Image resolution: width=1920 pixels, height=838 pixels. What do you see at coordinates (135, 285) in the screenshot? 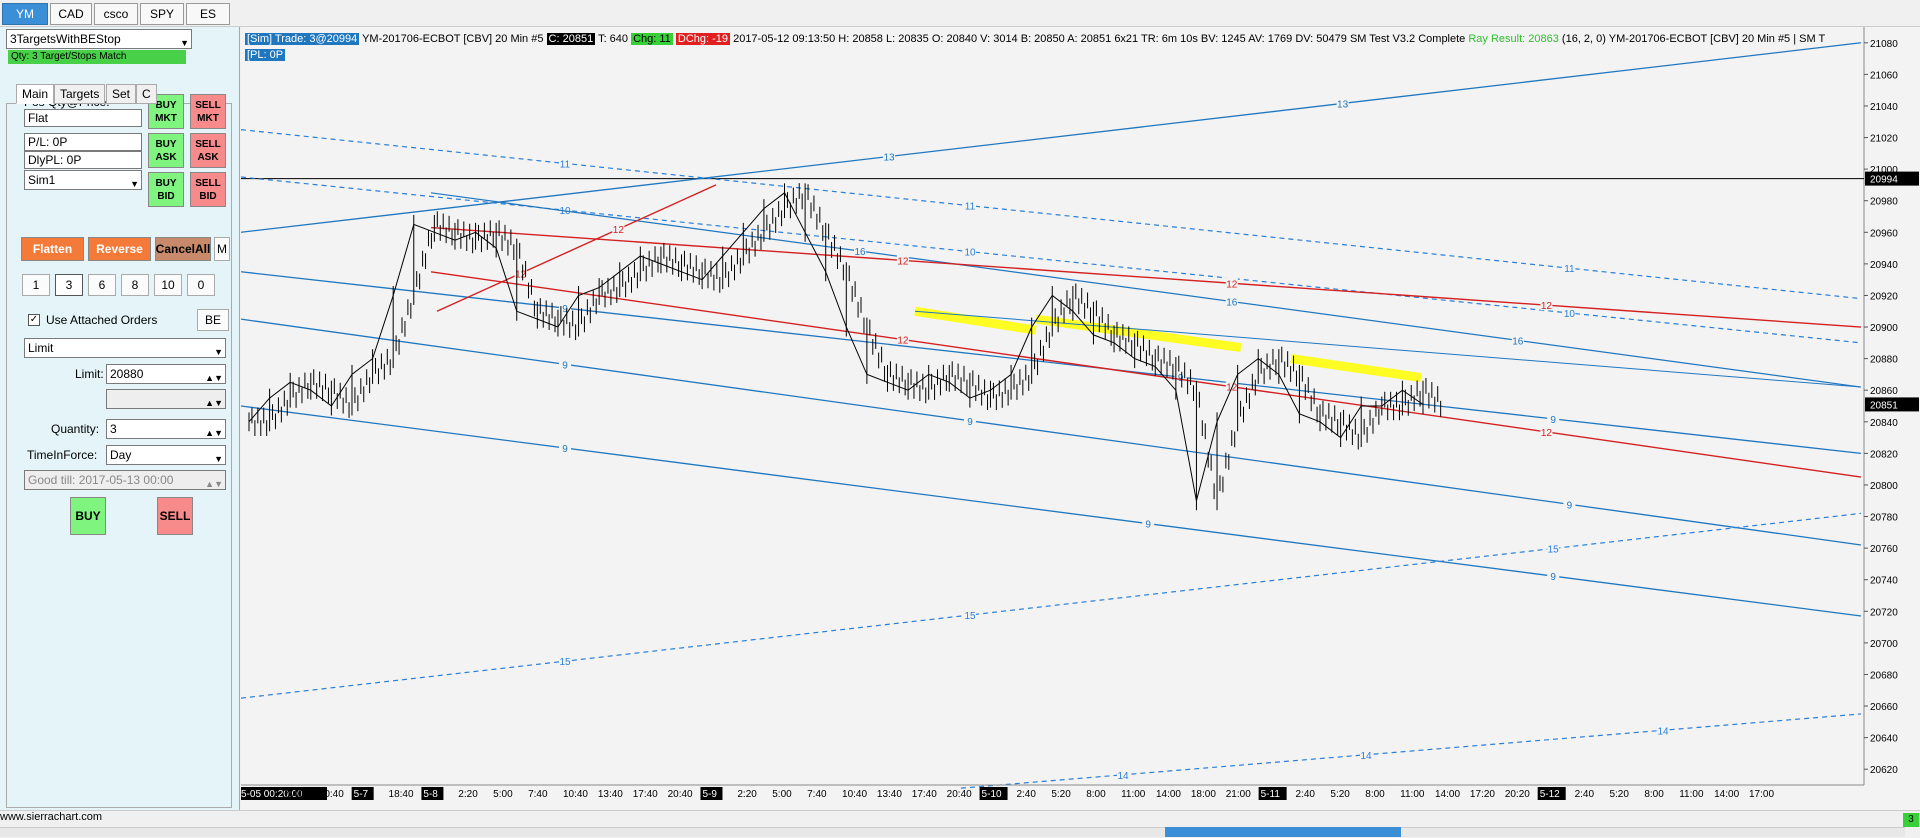
I see `qty-preset-8: 8` at bounding box center [135, 285].